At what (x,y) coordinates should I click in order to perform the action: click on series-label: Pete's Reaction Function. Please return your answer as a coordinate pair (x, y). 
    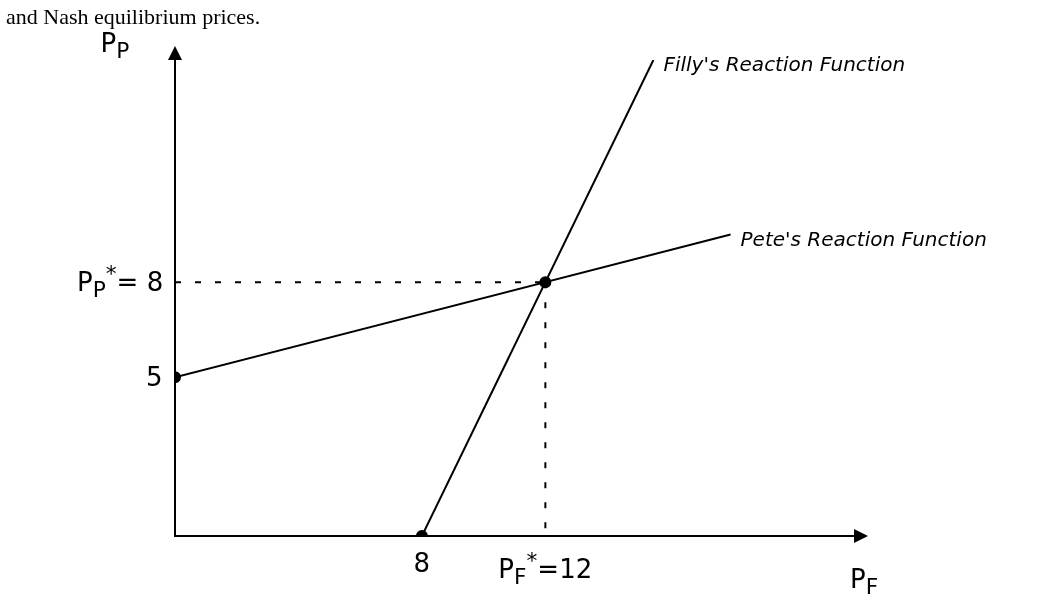
    Looking at the image, I should click on (863, 238).